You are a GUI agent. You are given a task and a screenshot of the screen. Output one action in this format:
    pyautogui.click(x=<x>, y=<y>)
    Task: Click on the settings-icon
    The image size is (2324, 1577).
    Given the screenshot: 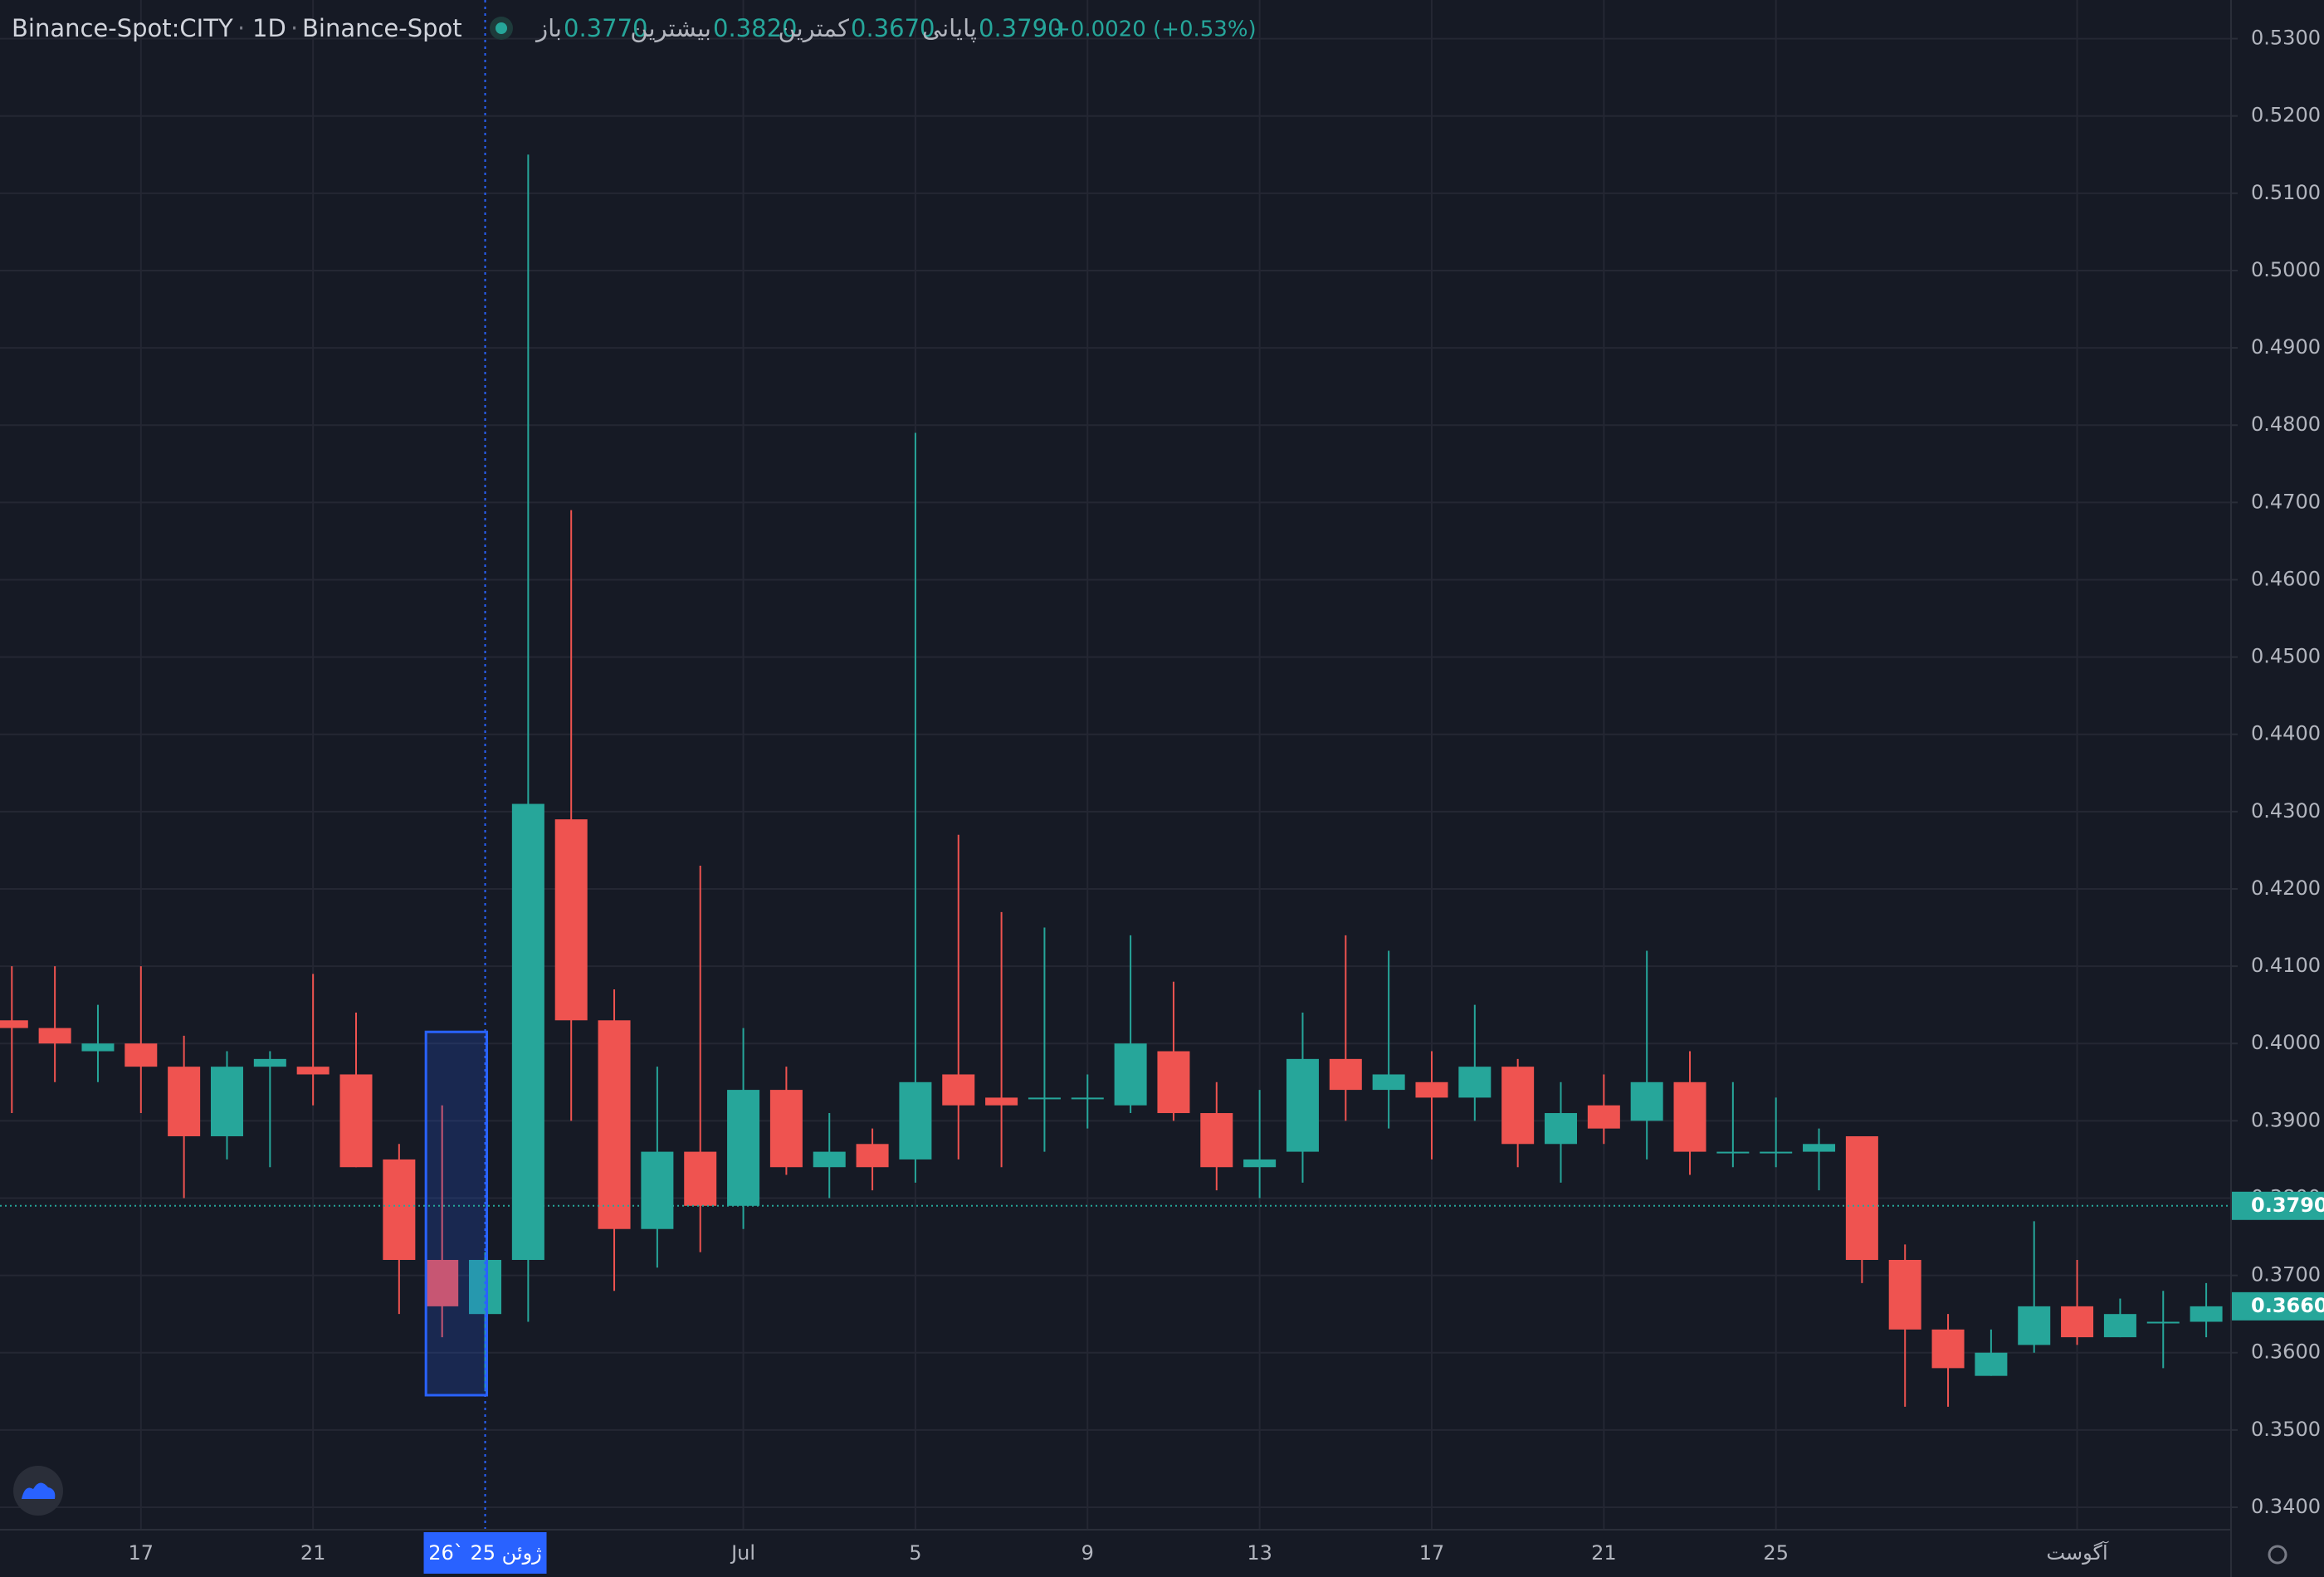 What is the action you would take?
    pyautogui.click(x=2278, y=1555)
    